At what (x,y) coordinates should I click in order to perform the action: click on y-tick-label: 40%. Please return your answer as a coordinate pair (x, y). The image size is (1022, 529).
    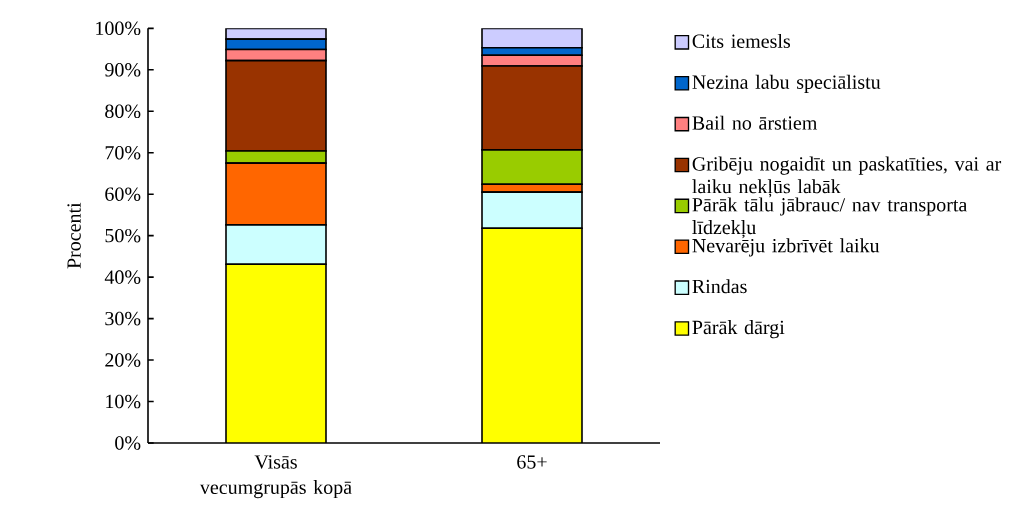
    Looking at the image, I should click on (122, 277).